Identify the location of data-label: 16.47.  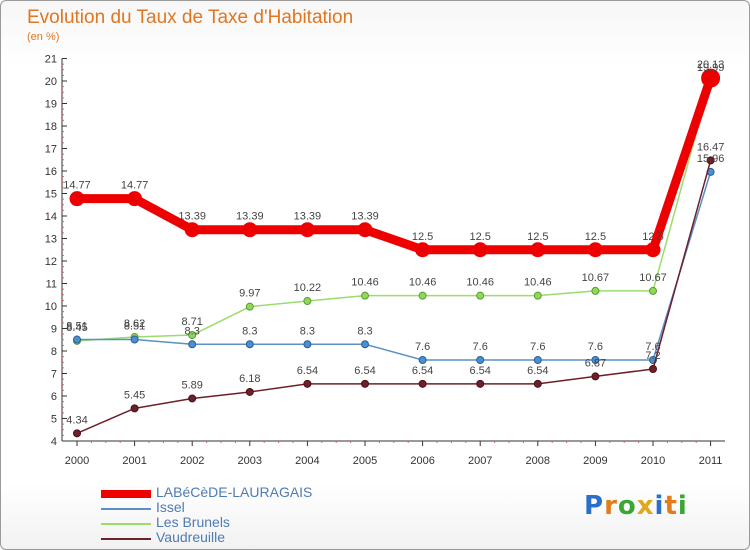
(711, 147).